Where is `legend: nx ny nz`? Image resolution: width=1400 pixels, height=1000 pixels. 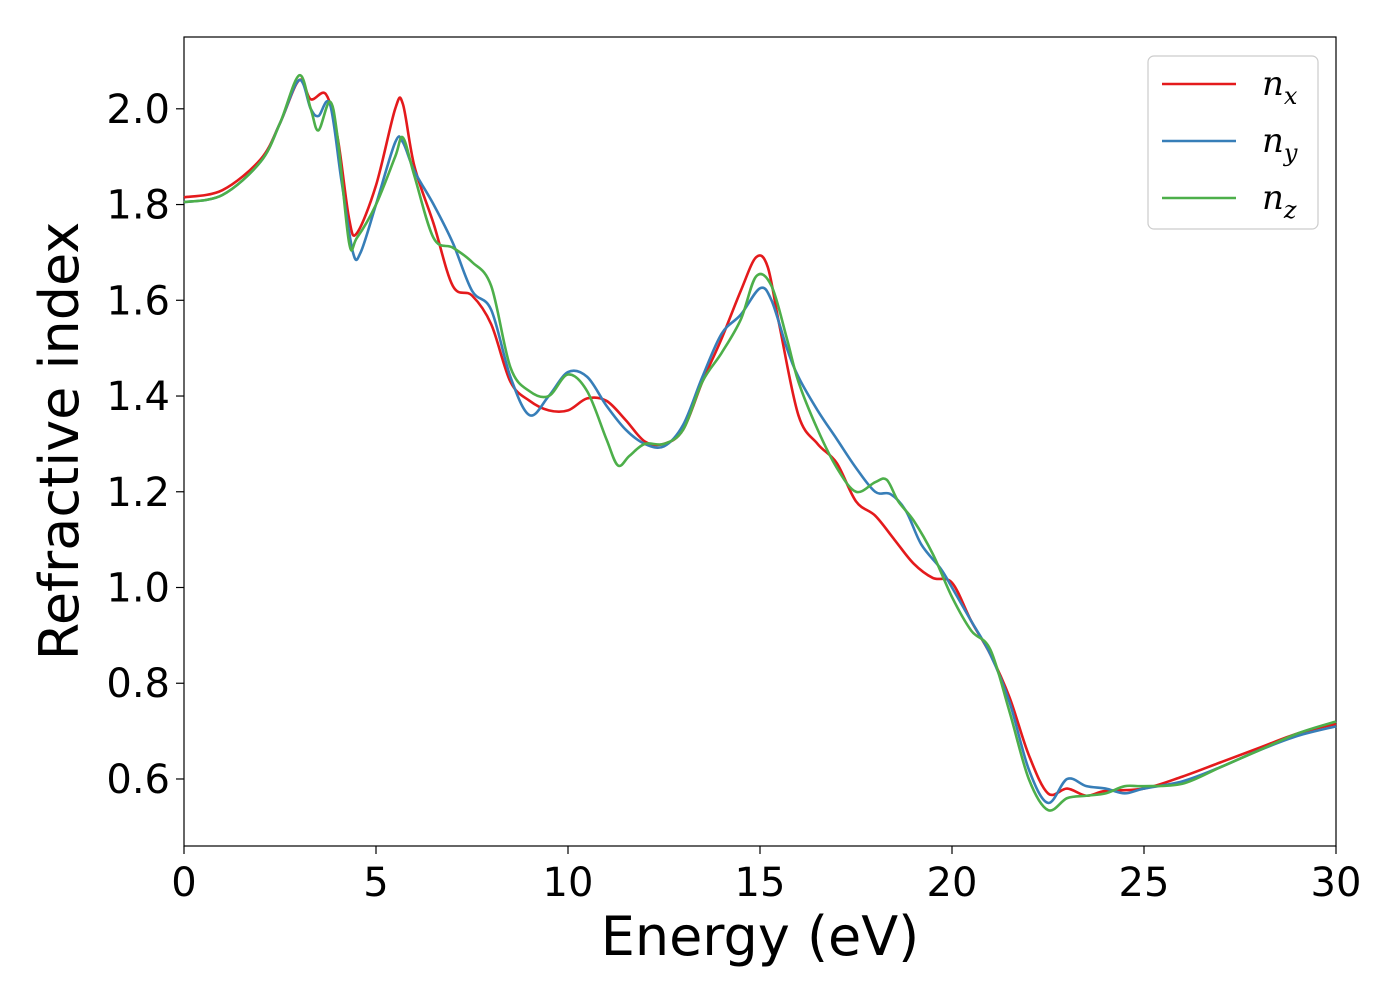 legend: nx ny nz is located at coordinates (1233, 142).